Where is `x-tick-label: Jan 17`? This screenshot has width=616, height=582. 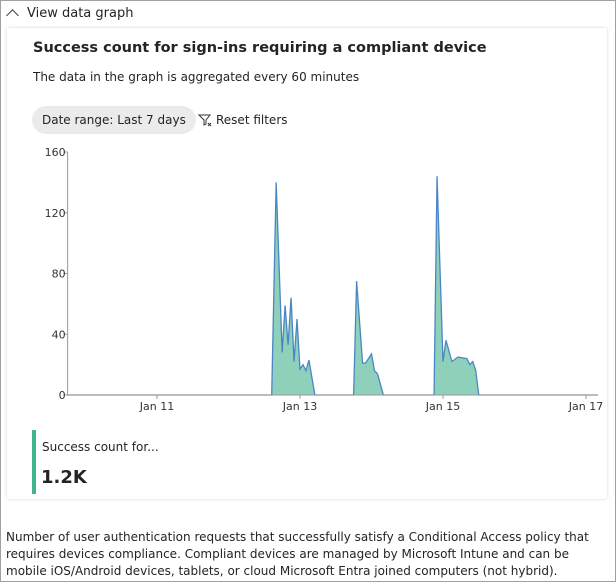 x-tick-label: Jan 17 is located at coordinates (585, 406).